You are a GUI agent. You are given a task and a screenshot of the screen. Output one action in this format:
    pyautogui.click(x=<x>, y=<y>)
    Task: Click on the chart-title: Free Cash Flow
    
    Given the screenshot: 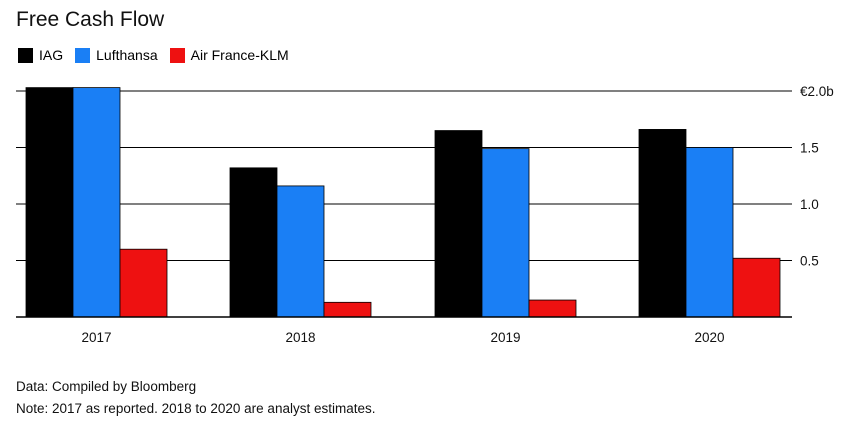 What is the action you would take?
    pyautogui.click(x=90, y=19)
    